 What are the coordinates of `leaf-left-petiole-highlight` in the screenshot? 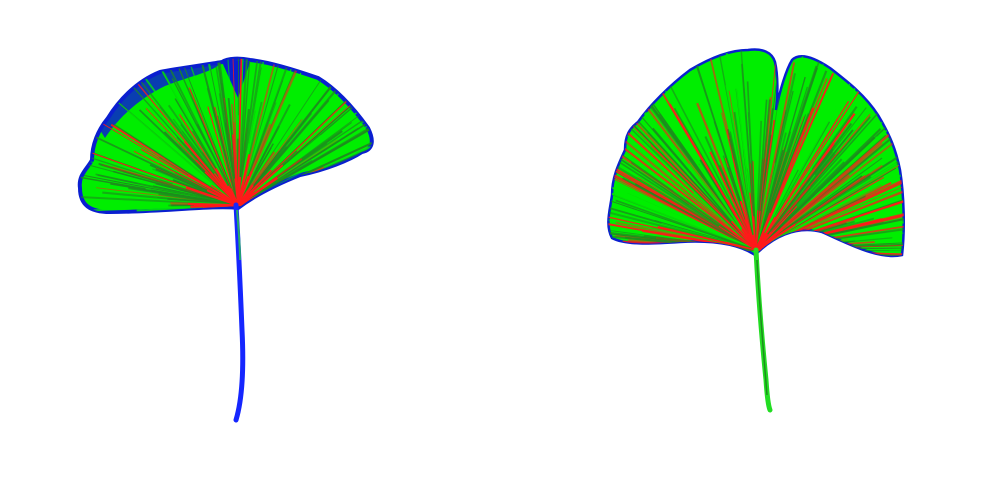 It's located at (238, 235).